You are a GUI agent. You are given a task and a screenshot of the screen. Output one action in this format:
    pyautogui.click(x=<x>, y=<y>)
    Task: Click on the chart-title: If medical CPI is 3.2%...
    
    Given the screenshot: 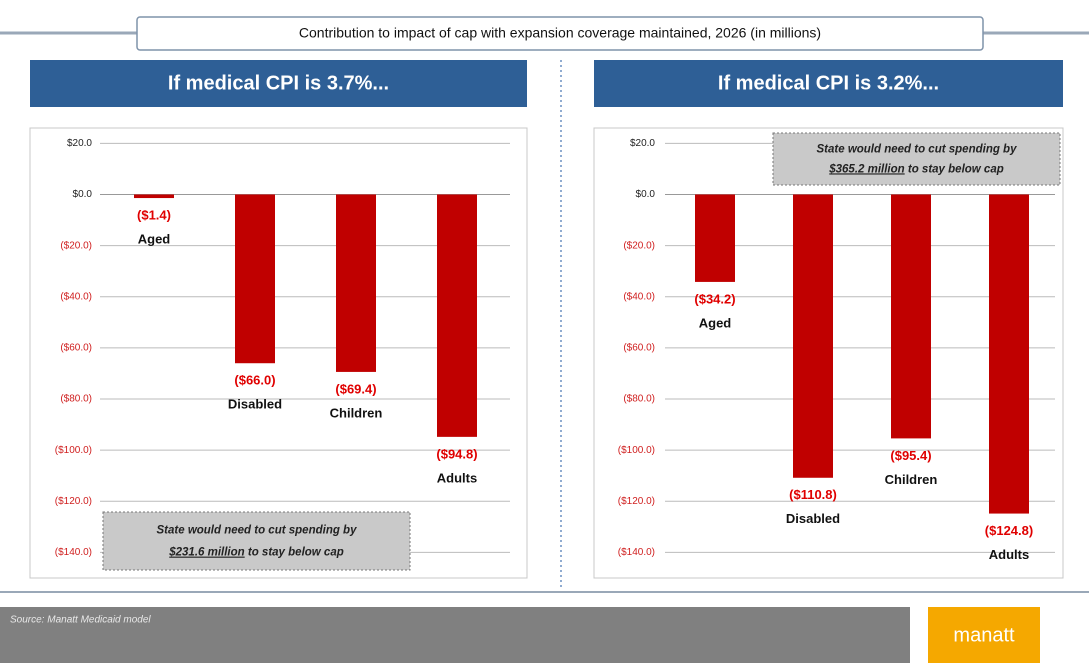 What is the action you would take?
    pyautogui.click(x=828, y=83)
    